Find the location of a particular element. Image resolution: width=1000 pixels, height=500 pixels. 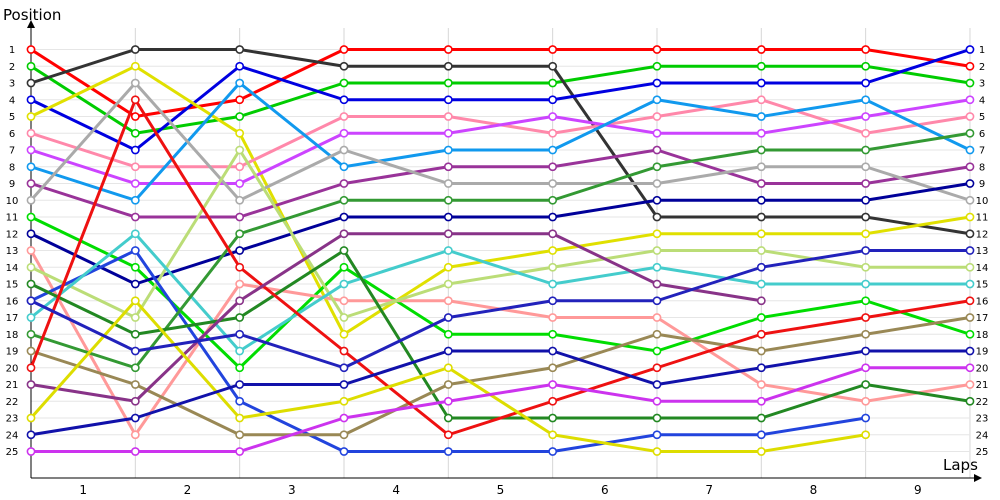

y-tick-label-left: 15 is located at coordinates (12, 285).